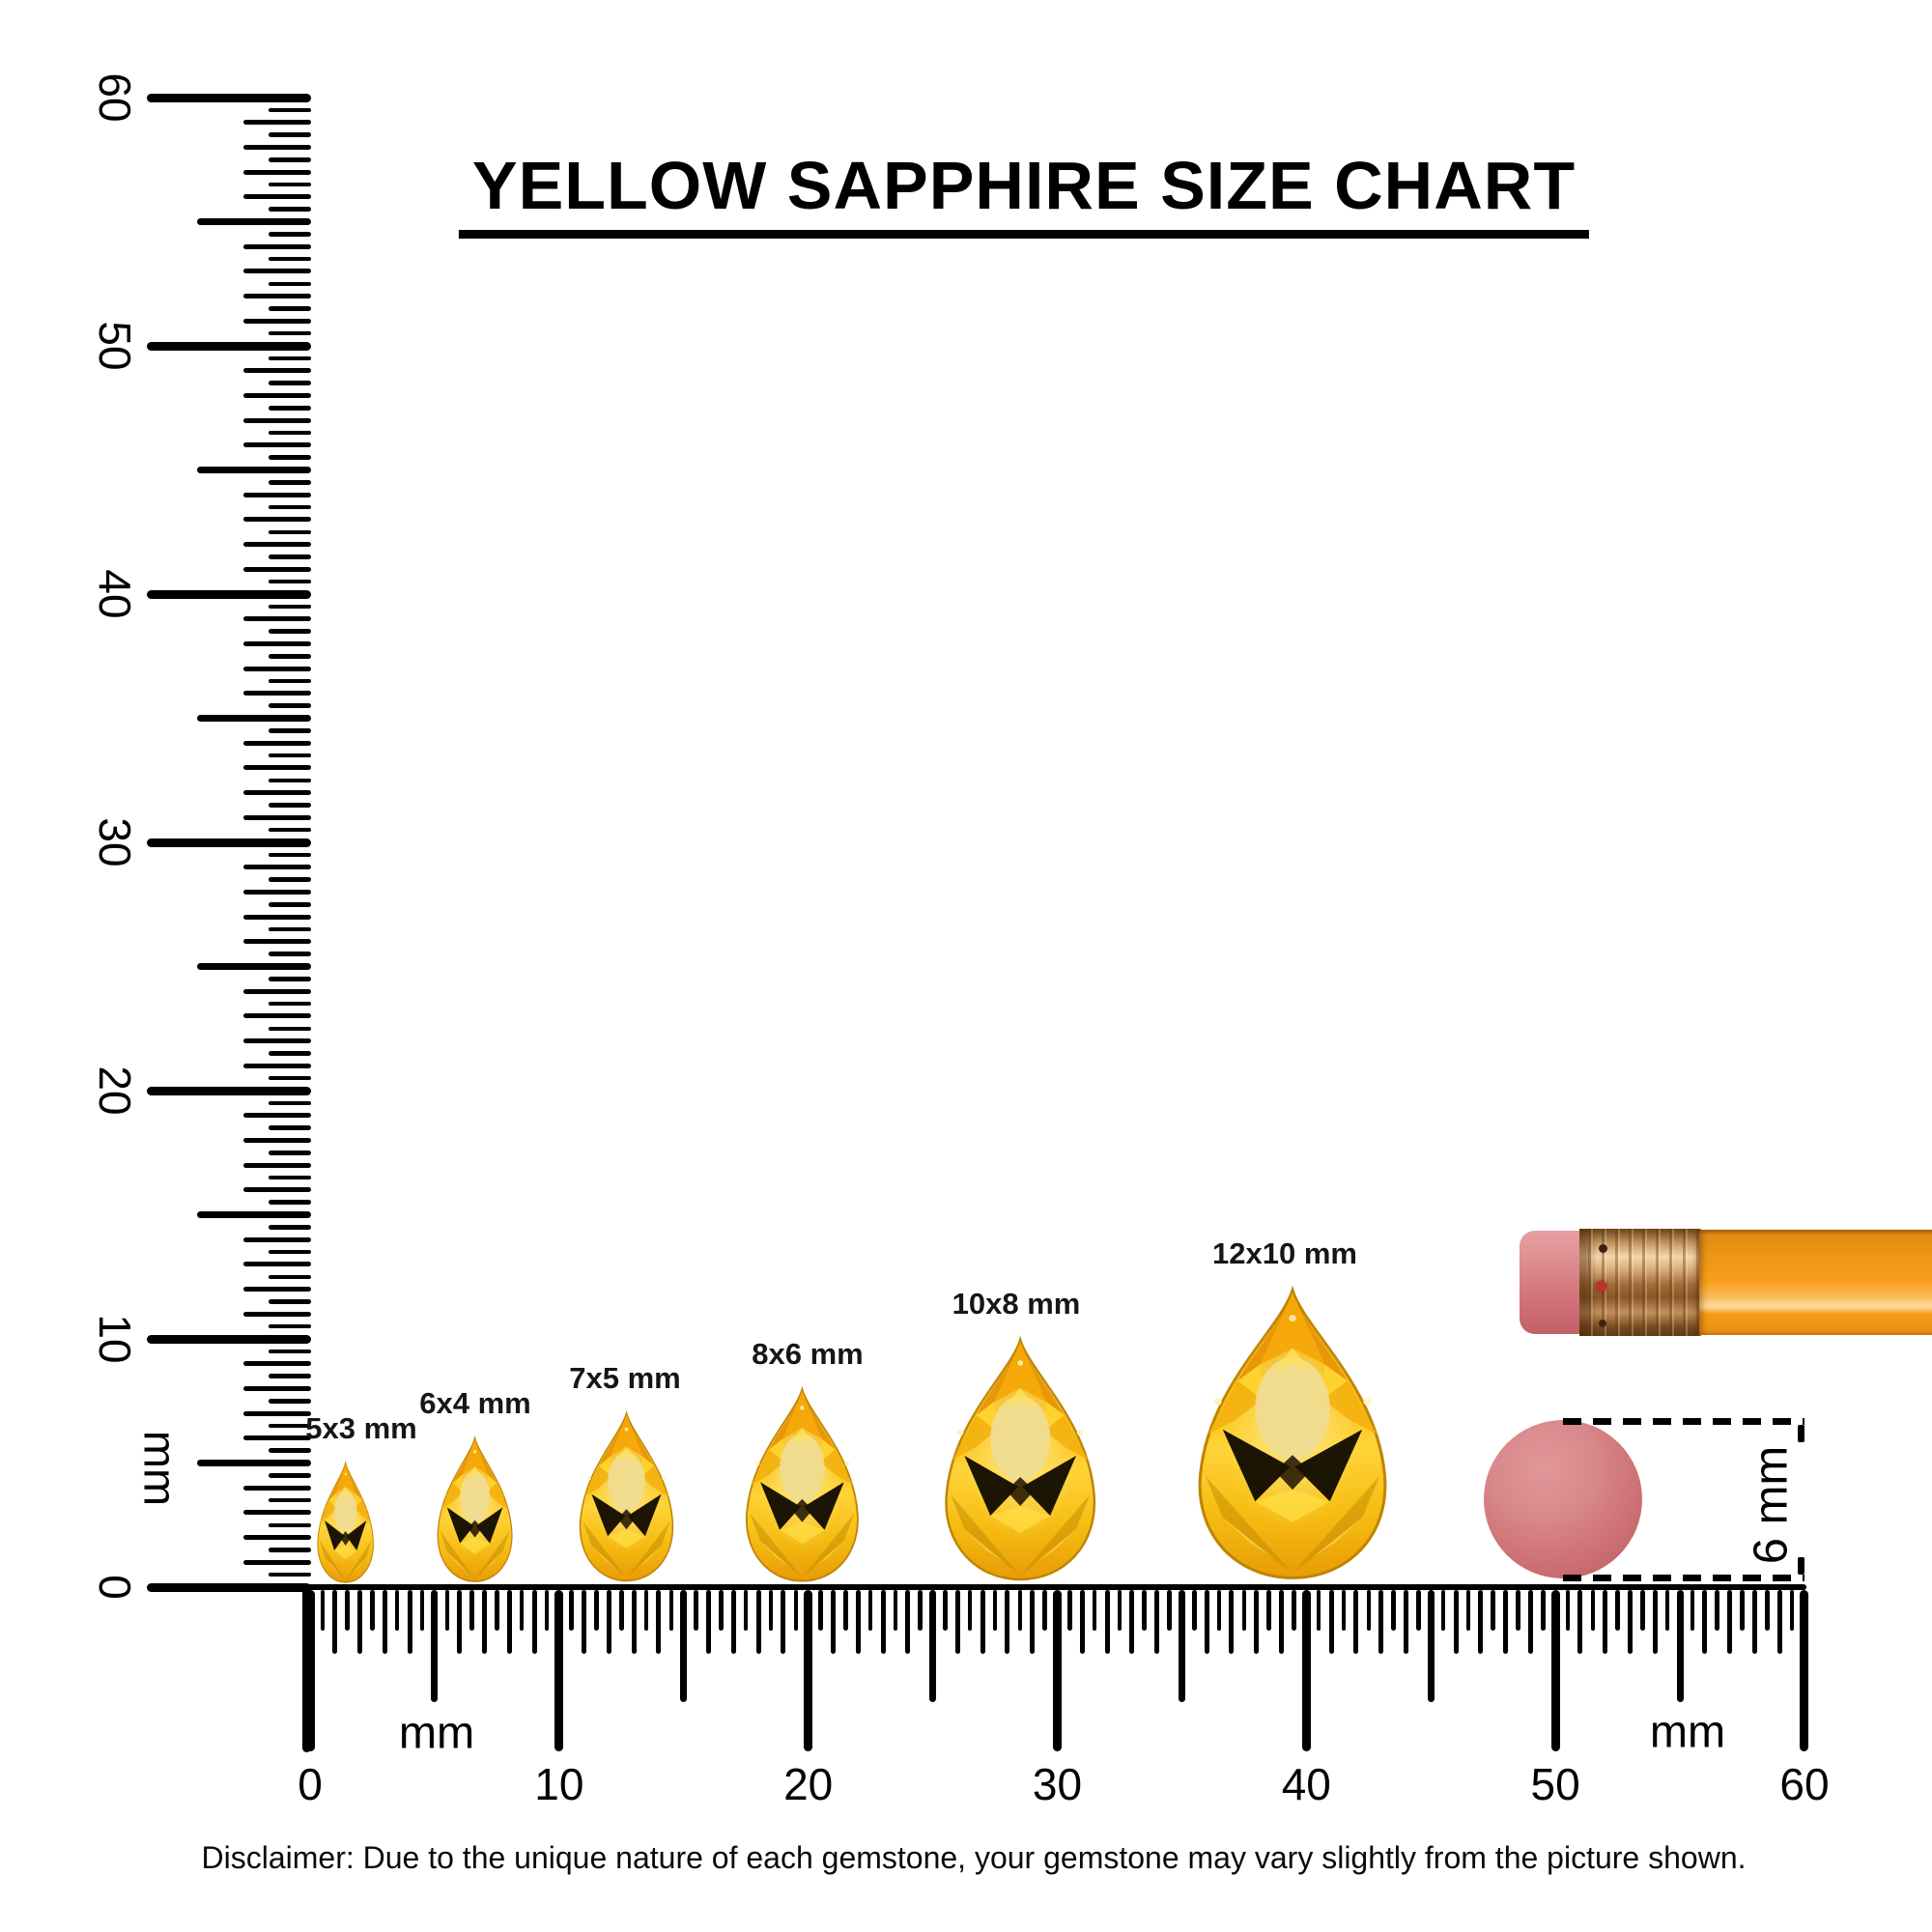 This screenshot has height=1932, width=1932. I want to click on horizontal-ruler-number: 30, so click(1057, 1784).